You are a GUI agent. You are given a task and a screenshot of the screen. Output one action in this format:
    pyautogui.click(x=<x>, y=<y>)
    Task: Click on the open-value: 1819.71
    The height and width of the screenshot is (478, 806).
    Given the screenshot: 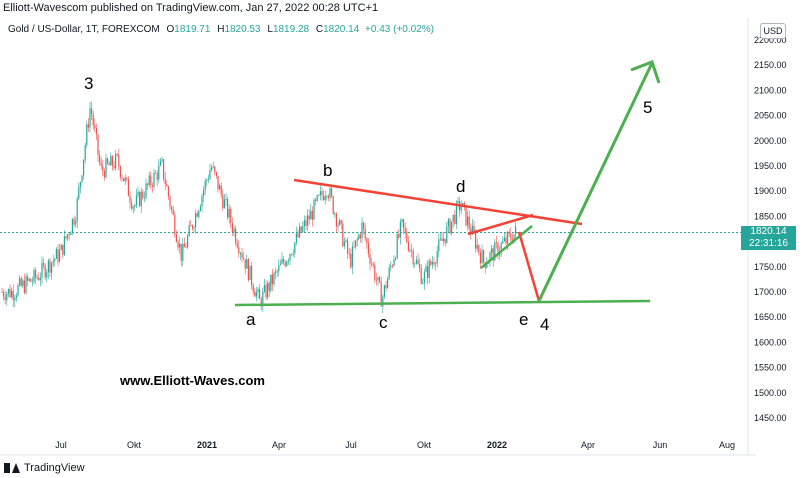 What is the action you would take?
    pyautogui.click(x=192, y=29)
    